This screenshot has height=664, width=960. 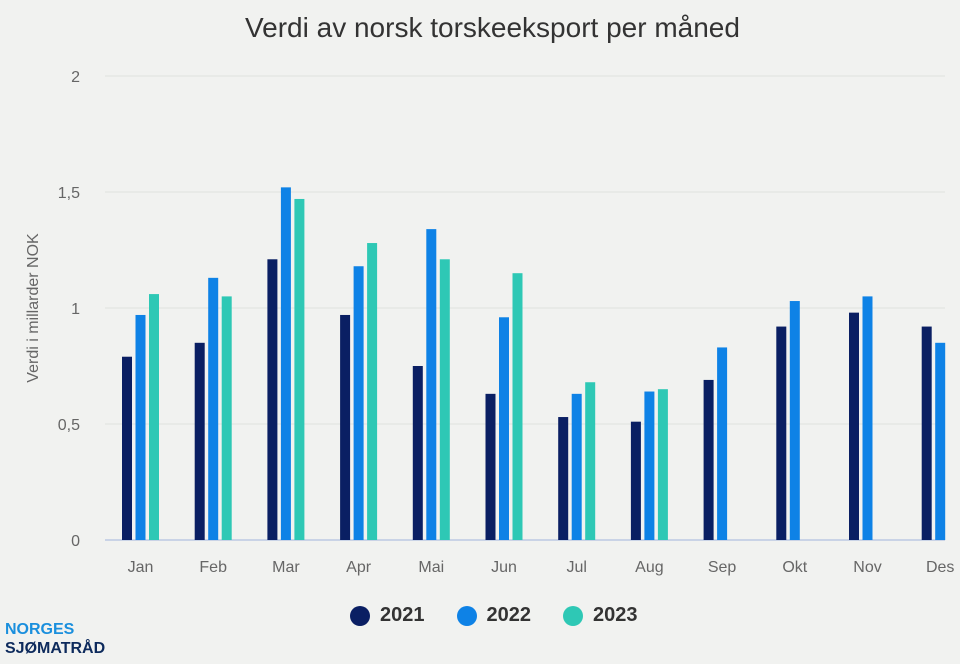 I want to click on bar-2022-Jun, so click(x=504, y=428).